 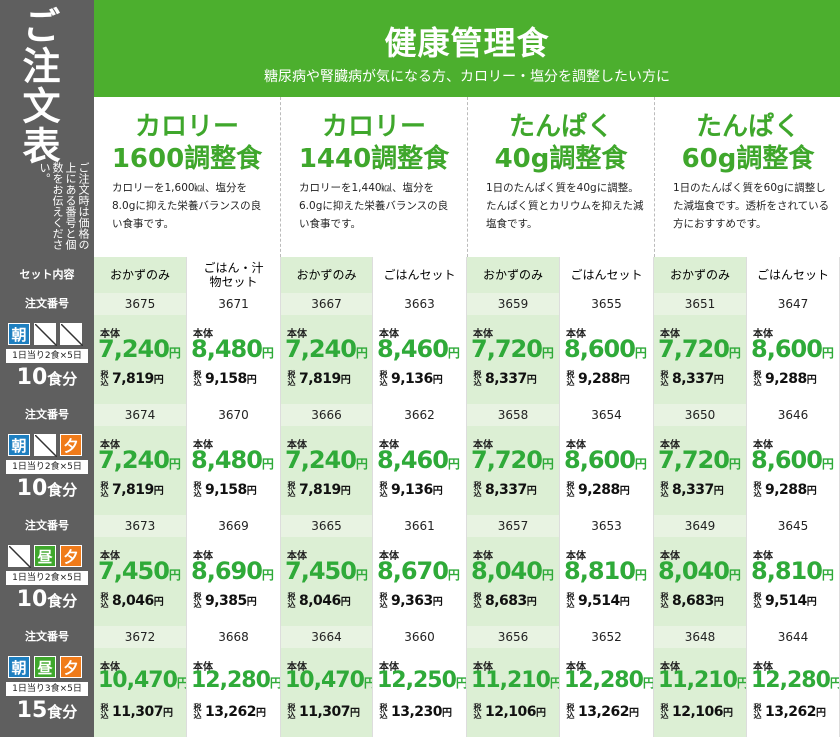 What do you see at coordinates (513, 415) in the screenshot?
I see `order-number: 3658` at bounding box center [513, 415].